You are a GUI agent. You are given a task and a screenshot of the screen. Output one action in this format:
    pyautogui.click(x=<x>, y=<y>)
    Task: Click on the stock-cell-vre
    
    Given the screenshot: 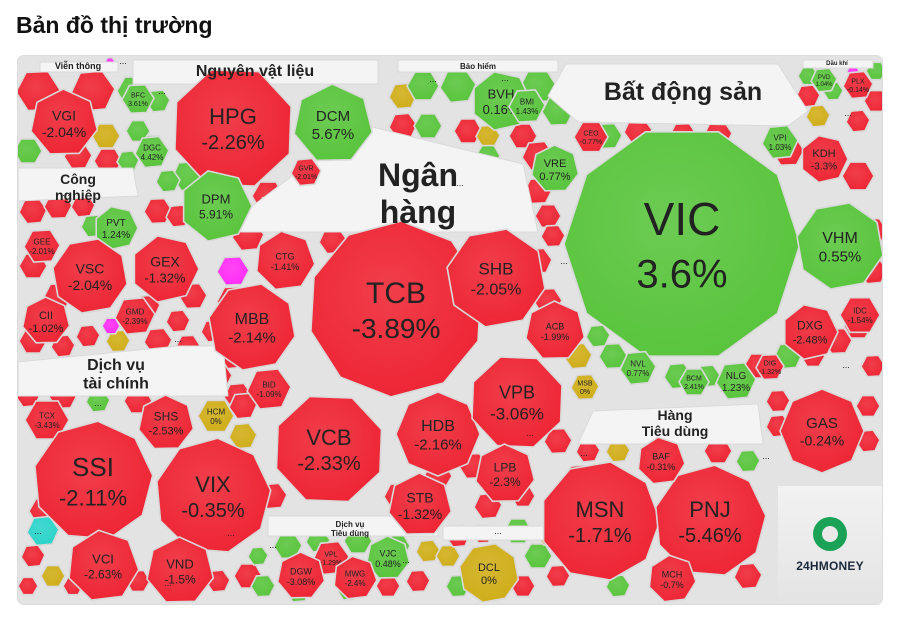 What is the action you would take?
    pyautogui.click(x=555, y=168)
    